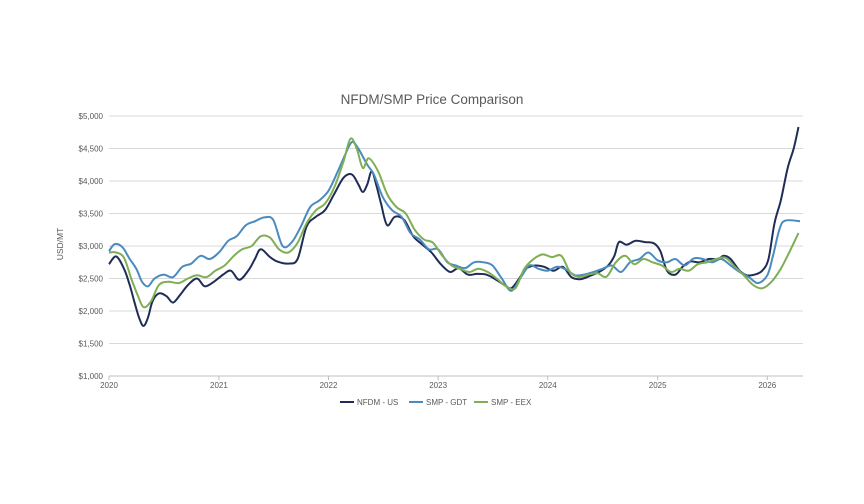  I want to click on y-tick-label: $1,000, so click(91, 376).